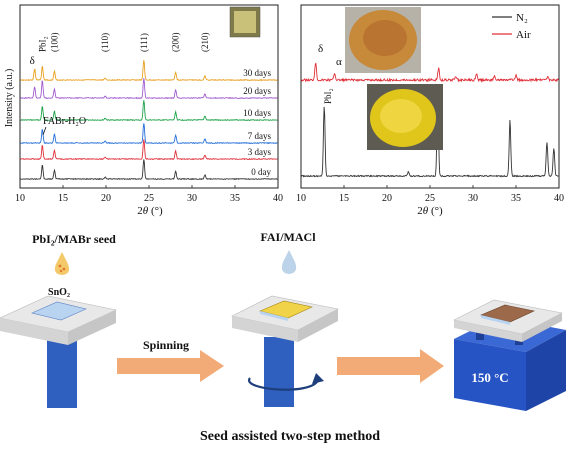 The width and height of the screenshot is (566, 449). What do you see at coordinates (260, 152) in the screenshot?
I see `series-label: 3 days` at bounding box center [260, 152].